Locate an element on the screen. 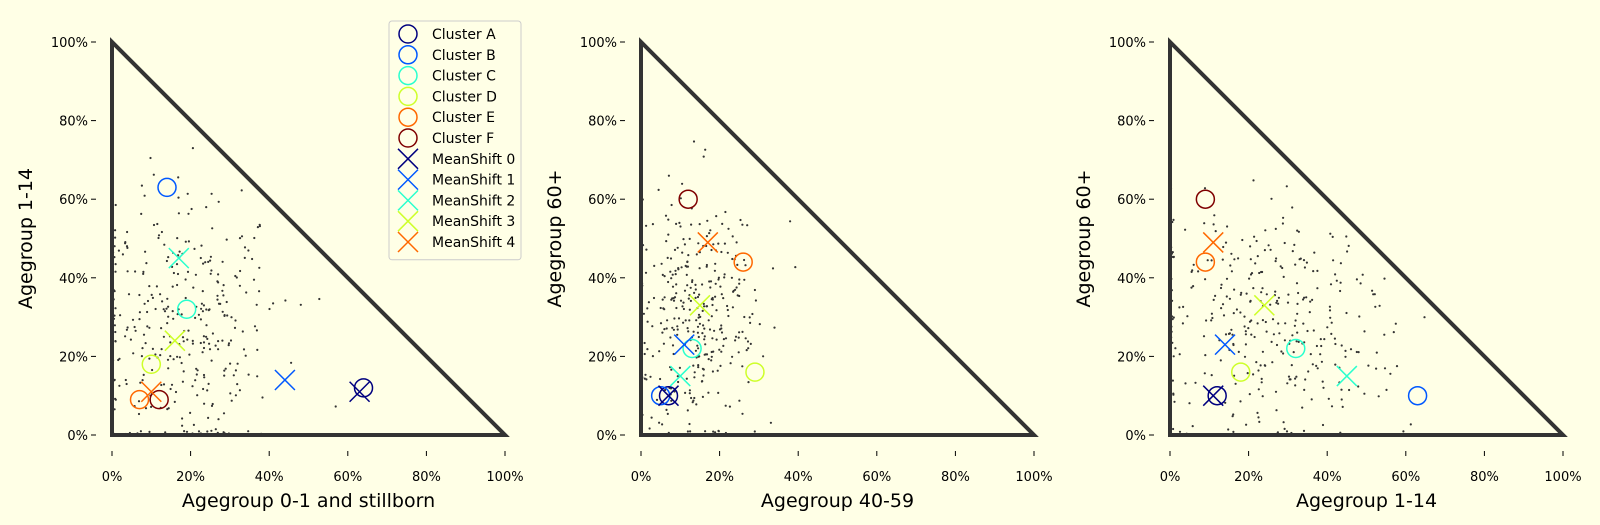 The height and width of the screenshot is (525, 1600). cluster-marker-d is located at coordinates (1240, 372).